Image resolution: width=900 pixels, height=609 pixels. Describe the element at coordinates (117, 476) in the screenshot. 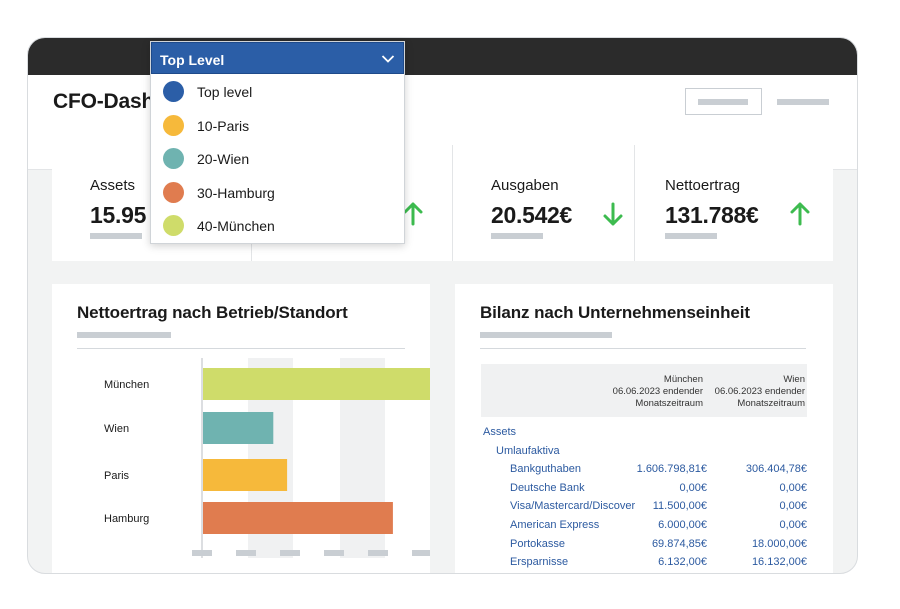

I see `category-label: Paris` at that location.